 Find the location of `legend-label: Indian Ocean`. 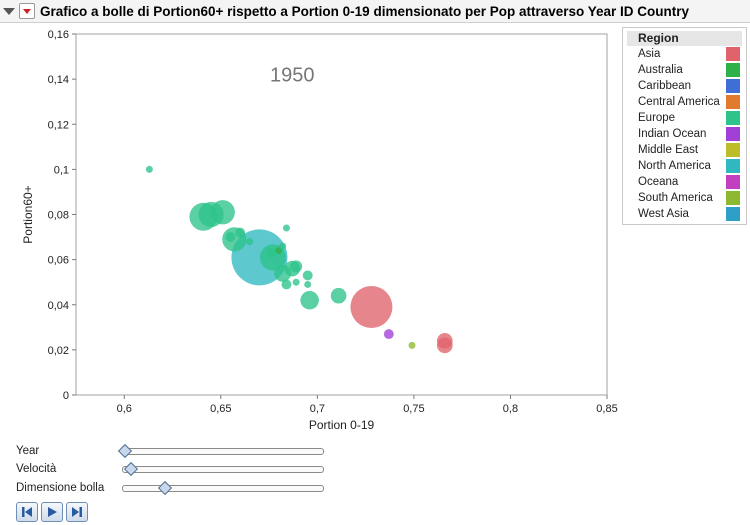

legend-label: Indian Ocean is located at coordinates (672, 134).